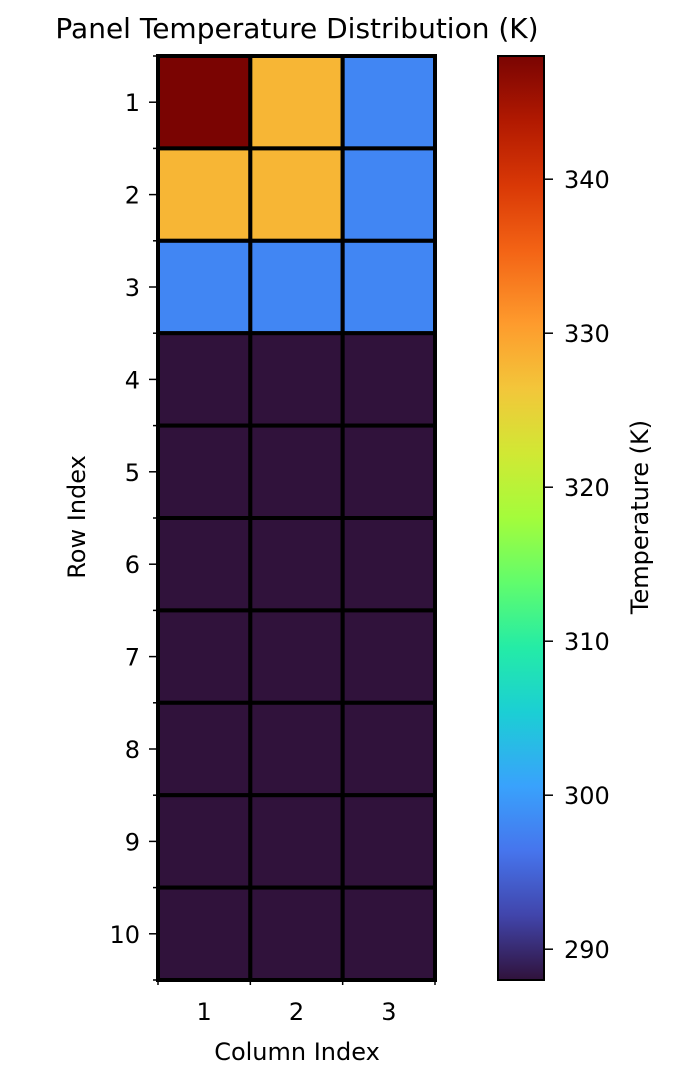 The image size is (674, 1084). What do you see at coordinates (640, 517) in the screenshot?
I see `colorbar-label: Temperature (K)` at bounding box center [640, 517].